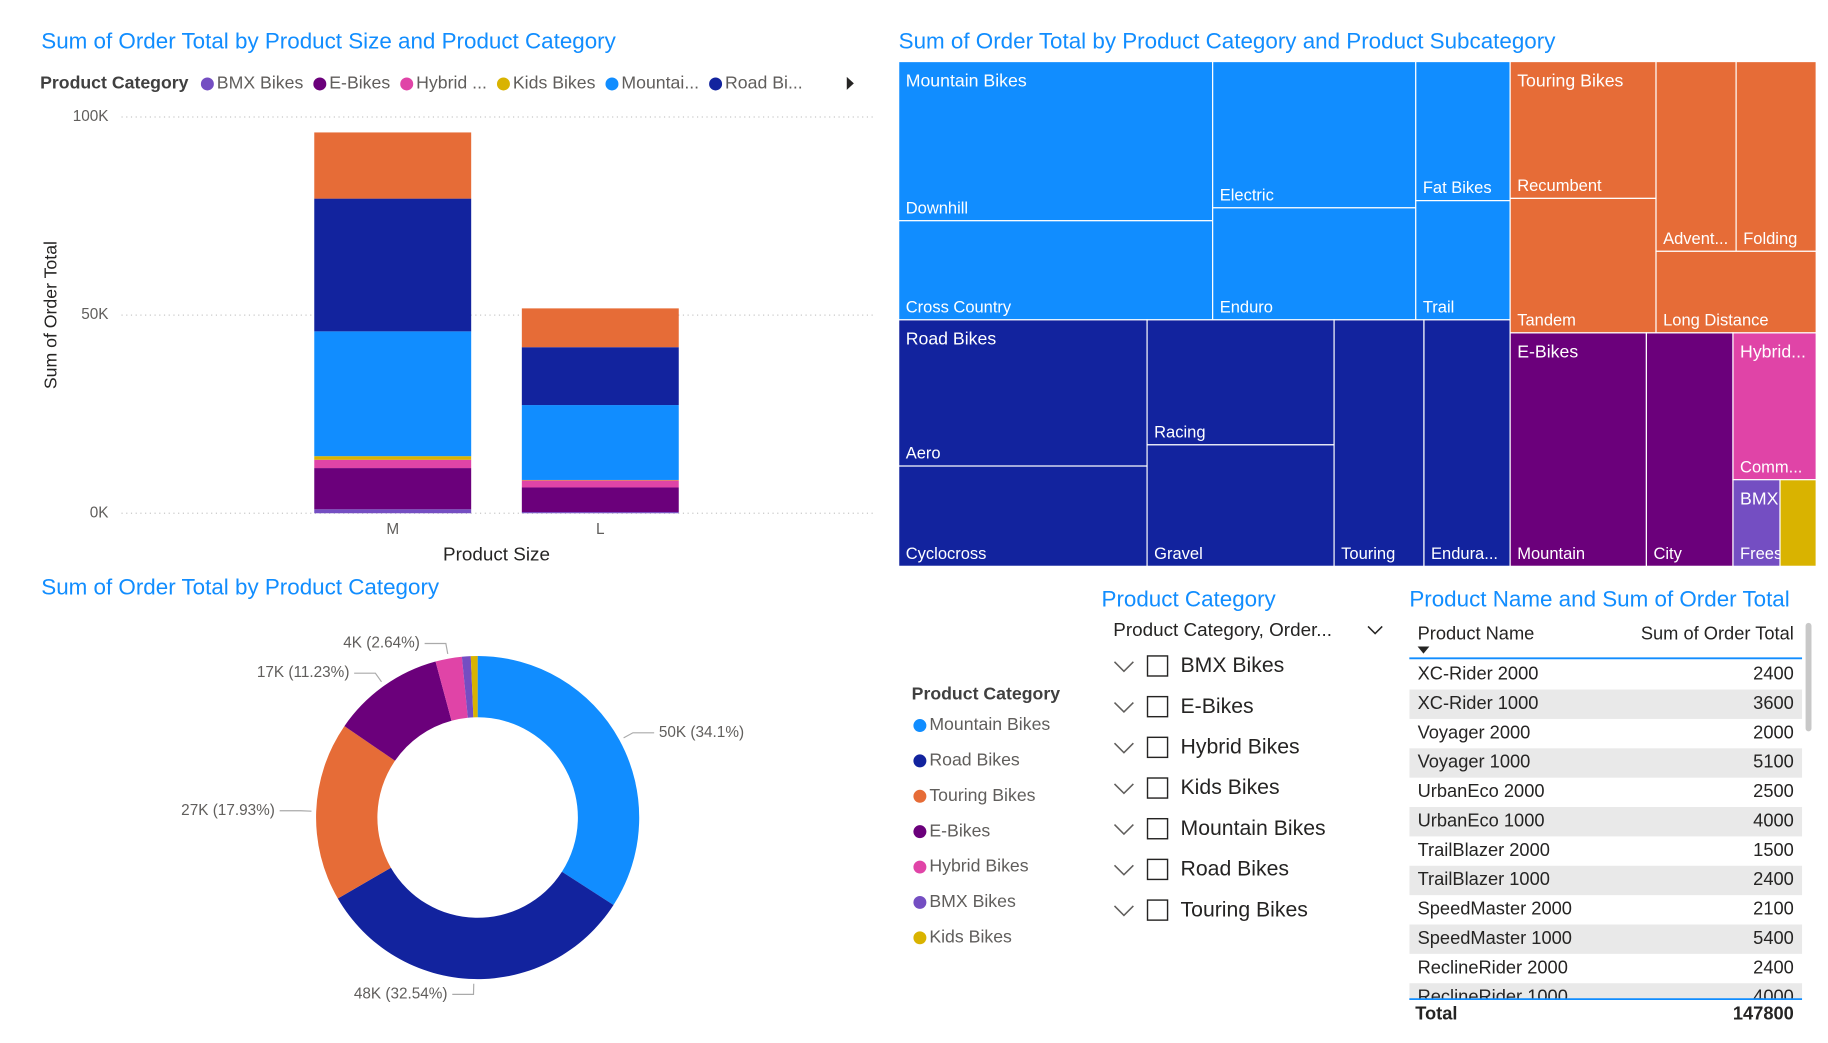 This screenshot has height=1043, width=1828. Describe the element at coordinates (1375, 630) in the screenshot. I see `slicer-dropdown` at that location.